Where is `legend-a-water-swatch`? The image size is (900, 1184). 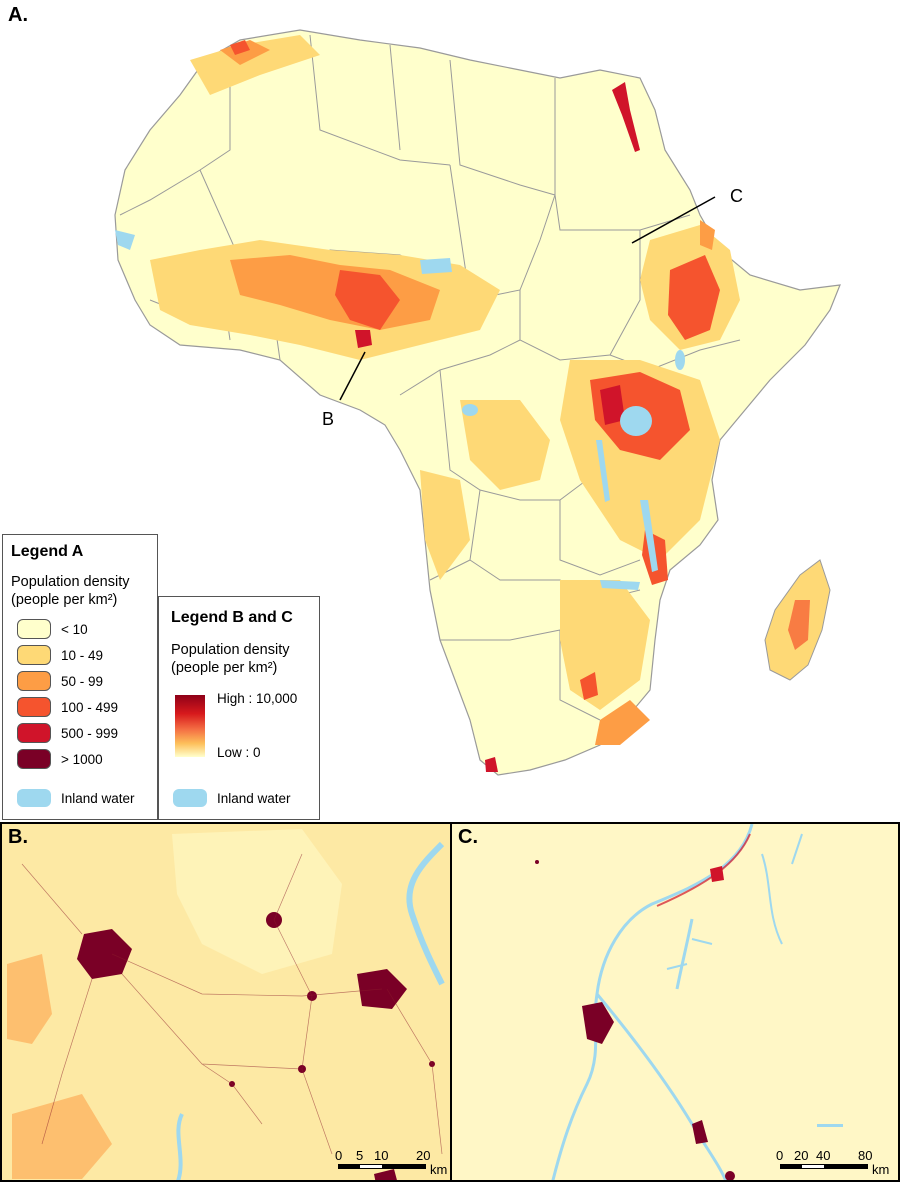 legend-a-water-swatch is located at coordinates (34, 798).